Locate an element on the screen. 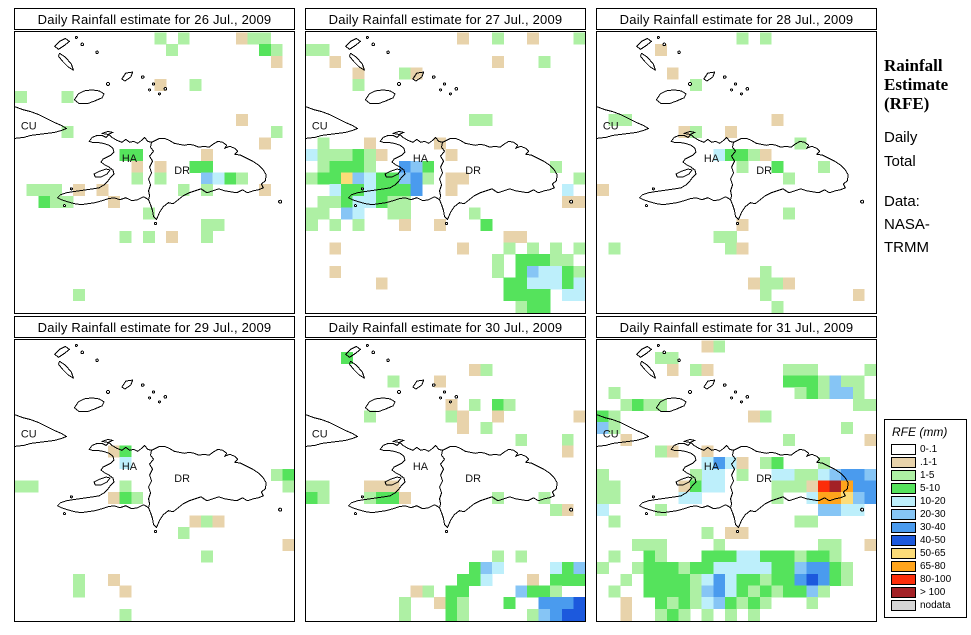 This screenshot has height=635, width=971. legend-label: 40-50 is located at coordinates (933, 540).